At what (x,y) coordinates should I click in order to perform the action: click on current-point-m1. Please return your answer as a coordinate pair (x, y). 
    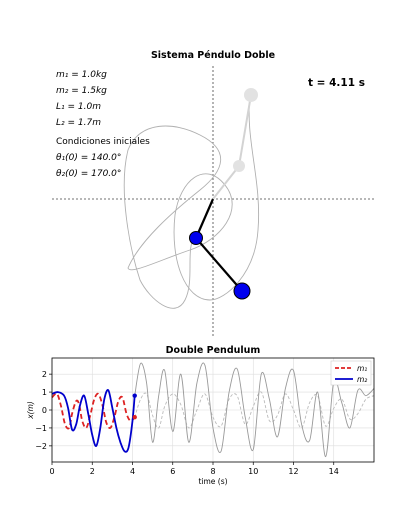
    Looking at the image, I should click on (134, 417).